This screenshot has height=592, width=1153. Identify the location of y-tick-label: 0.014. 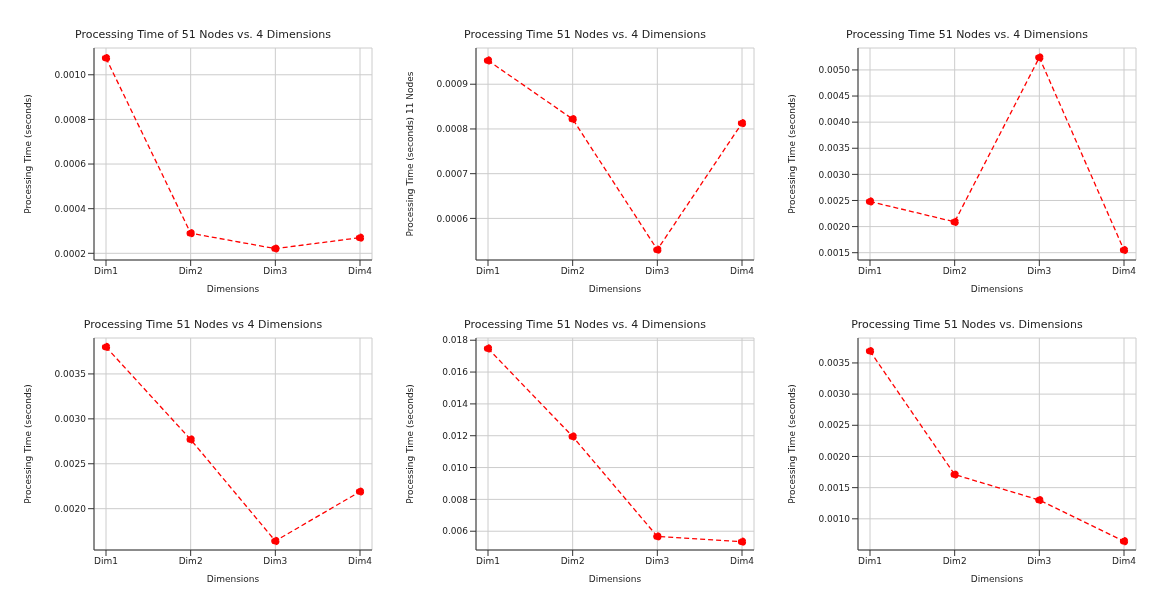
(455, 404).